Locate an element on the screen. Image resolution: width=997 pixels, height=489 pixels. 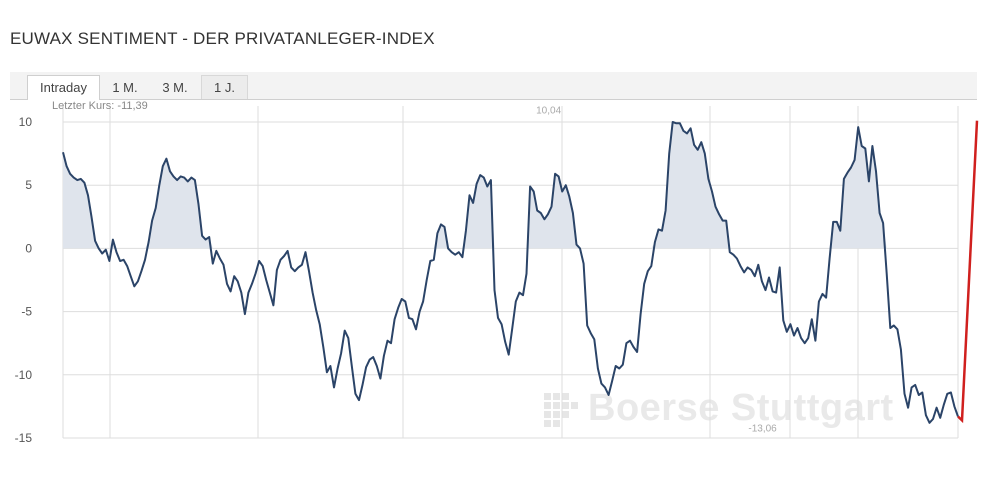
recent-price-line is located at coordinates (968, 272).